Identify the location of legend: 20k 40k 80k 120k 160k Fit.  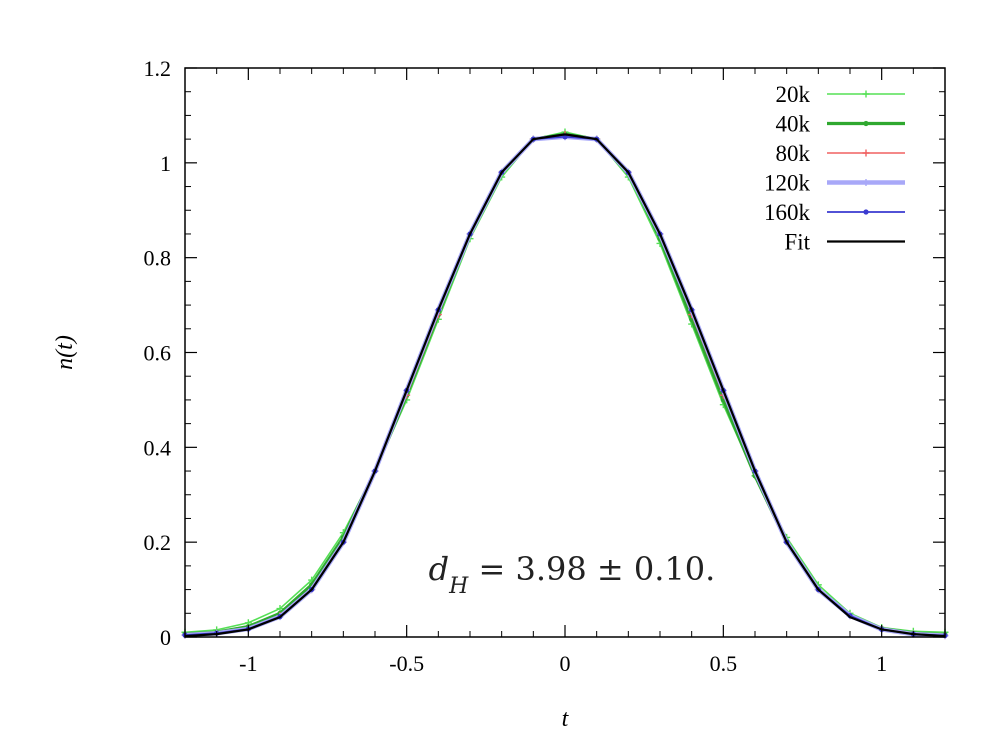
(834, 168).